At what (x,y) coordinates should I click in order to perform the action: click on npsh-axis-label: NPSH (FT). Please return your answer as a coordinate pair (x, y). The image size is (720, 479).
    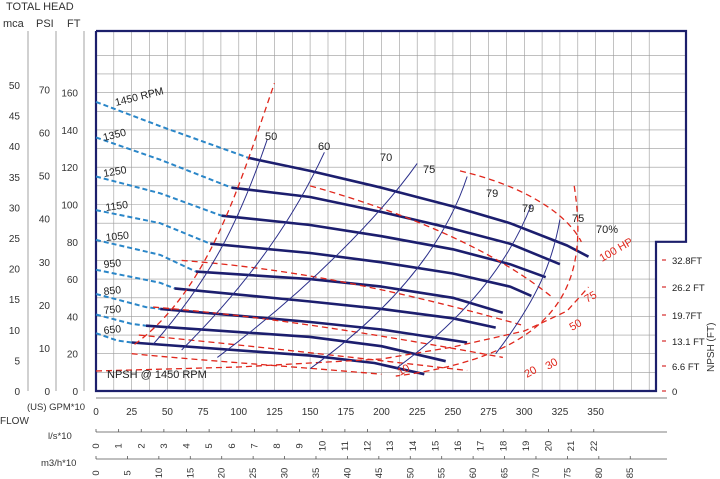
    Looking at the image, I should click on (711, 347).